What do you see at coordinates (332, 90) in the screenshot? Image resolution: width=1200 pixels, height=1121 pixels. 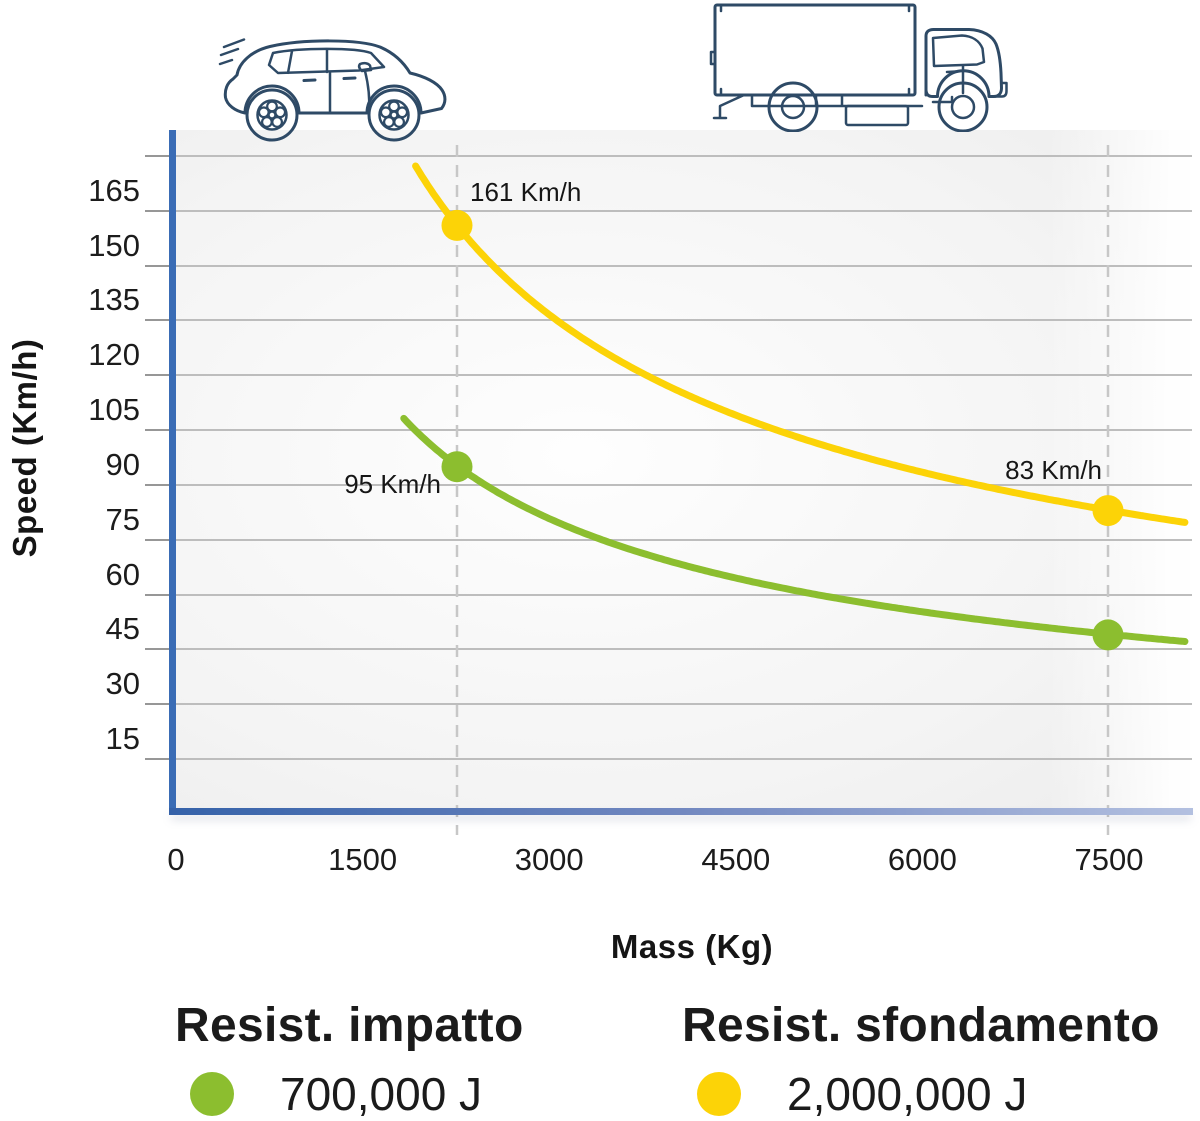 I see `car-icon` at bounding box center [332, 90].